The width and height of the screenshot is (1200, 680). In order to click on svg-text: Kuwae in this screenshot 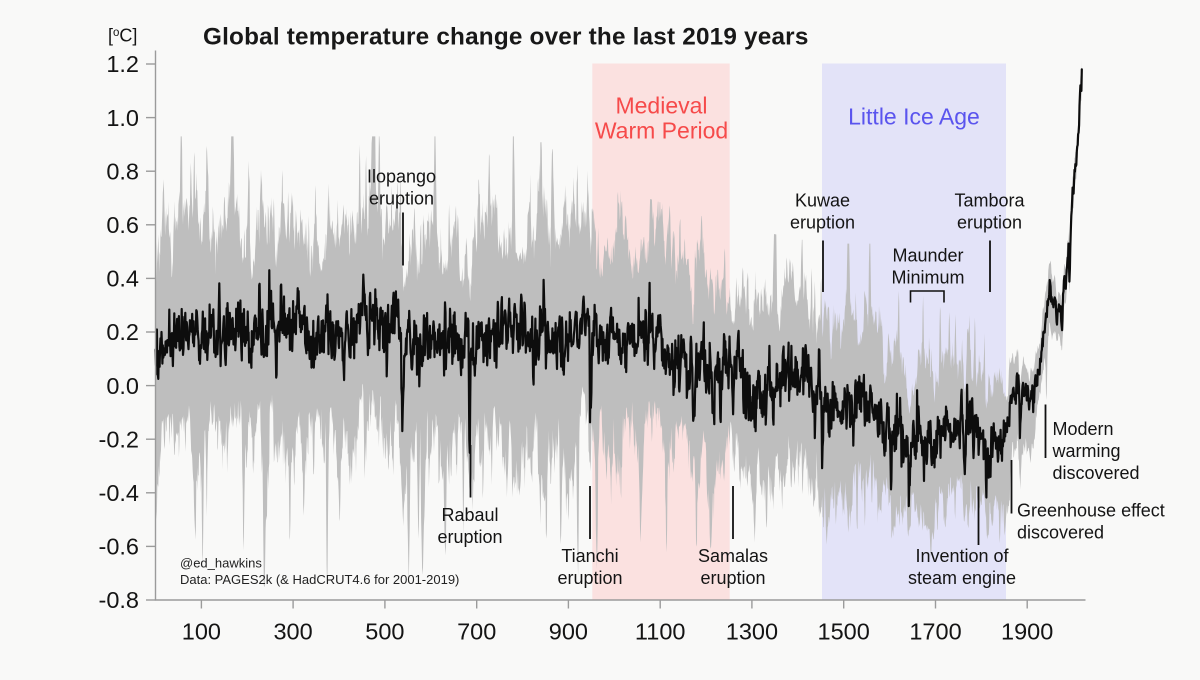, I will do `click(822, 201)`.